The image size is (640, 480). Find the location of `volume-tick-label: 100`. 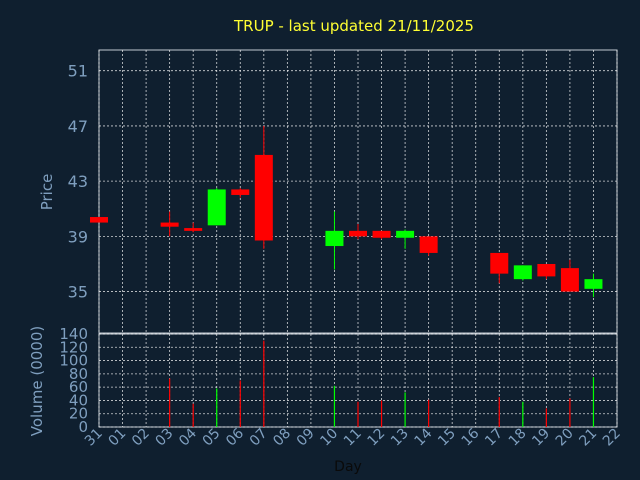

volume-tick-label: 100 is located at coordinates (73, 361).